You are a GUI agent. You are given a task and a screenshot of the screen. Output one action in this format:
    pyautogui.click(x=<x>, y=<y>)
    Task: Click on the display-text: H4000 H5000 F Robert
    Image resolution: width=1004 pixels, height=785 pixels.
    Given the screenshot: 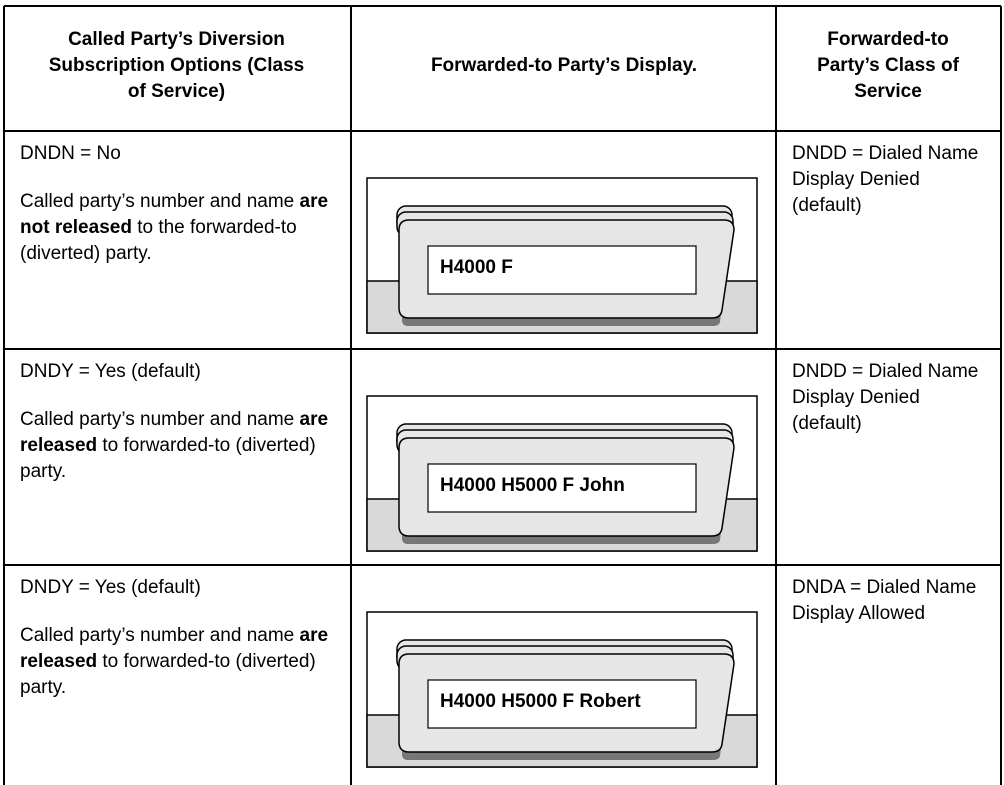 What is the action you would take?
    pyautogui.click(x=540, y=701)
    